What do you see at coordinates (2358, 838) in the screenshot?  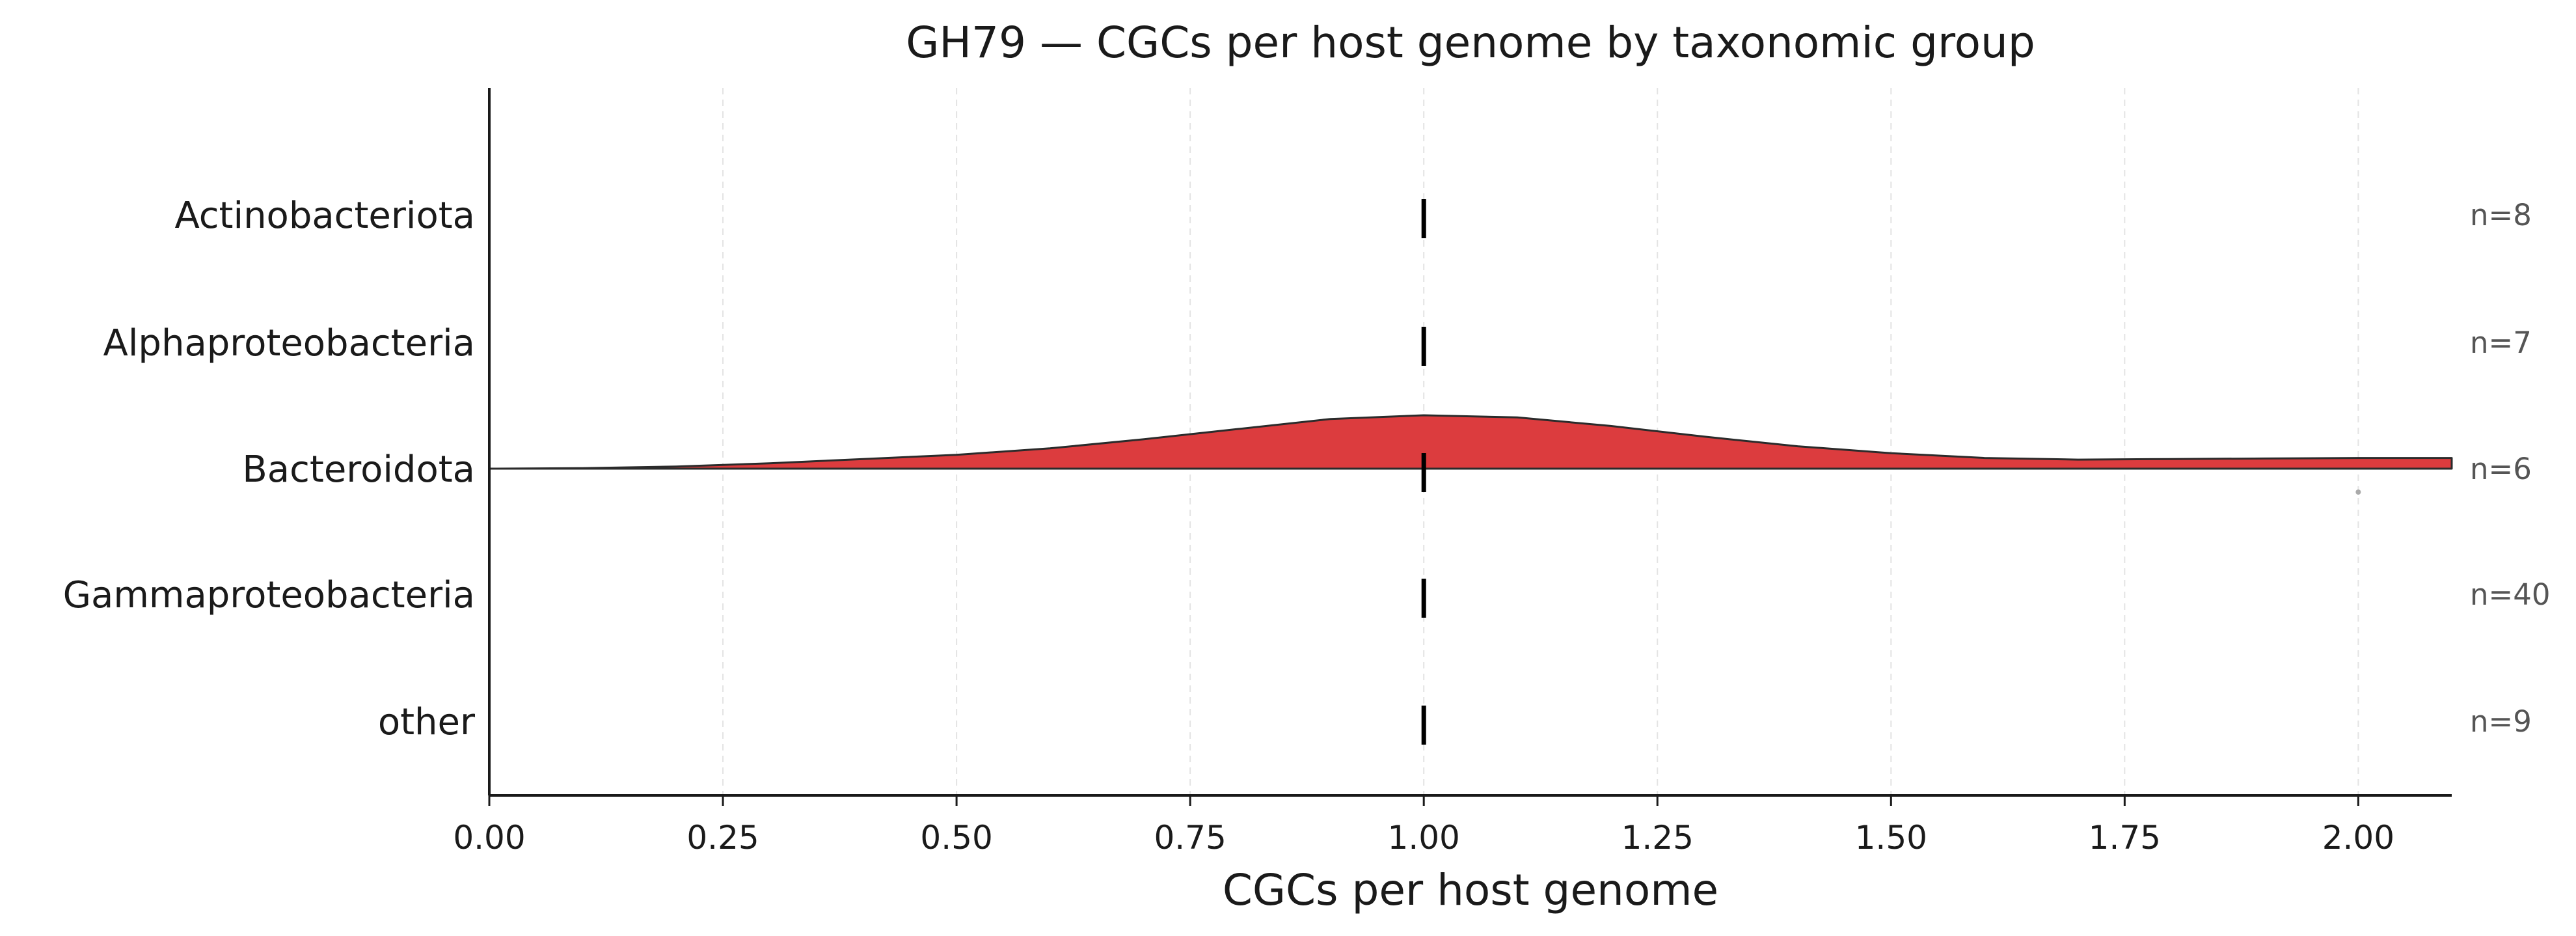 I see `x-tick-label: 2.00` at bounding box center [2358, 838].